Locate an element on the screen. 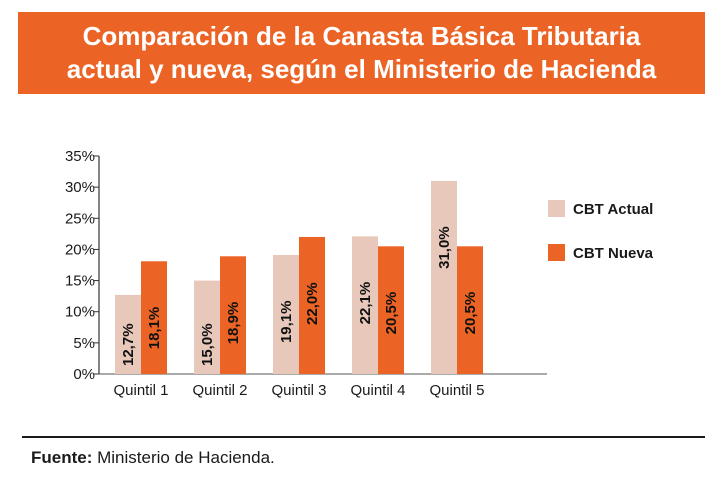 The height and width of the screenshot is (481, 725). legend-label: CBT Nueva is located at coordinates (613, 253).